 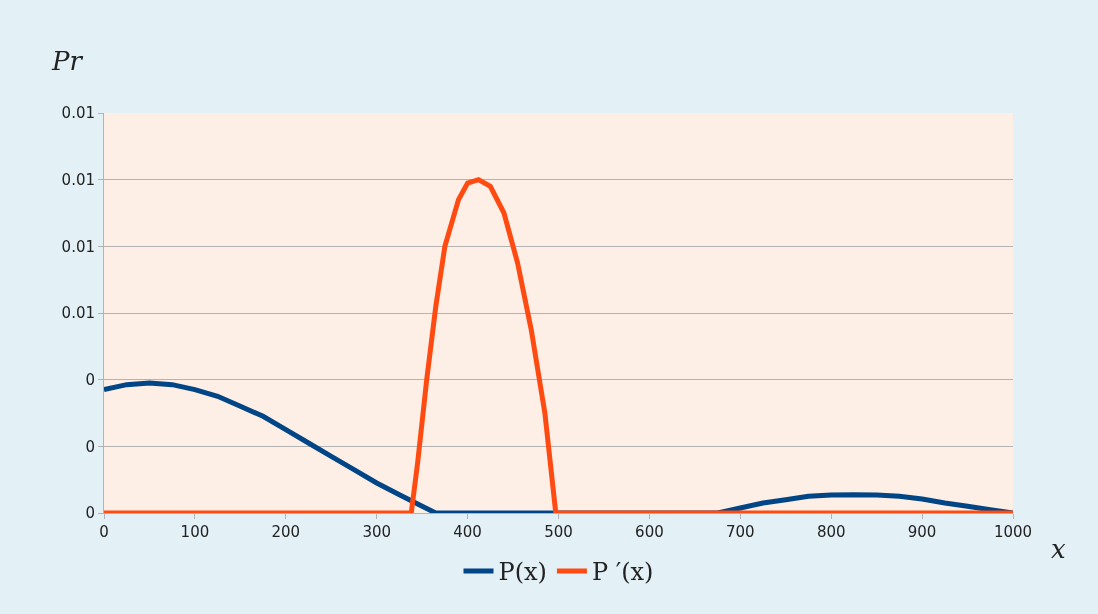 What do you see at coordinates (649, 532) in the screenshot?
I see `x-tick-label: 600` at bounding box center [649, 532].